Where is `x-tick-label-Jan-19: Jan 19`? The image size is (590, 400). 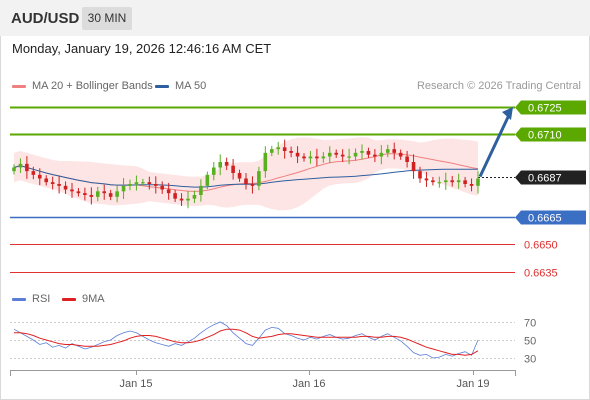 x-tick-label-Jan-19: Jan 19 is located at coordinates (472, 384).